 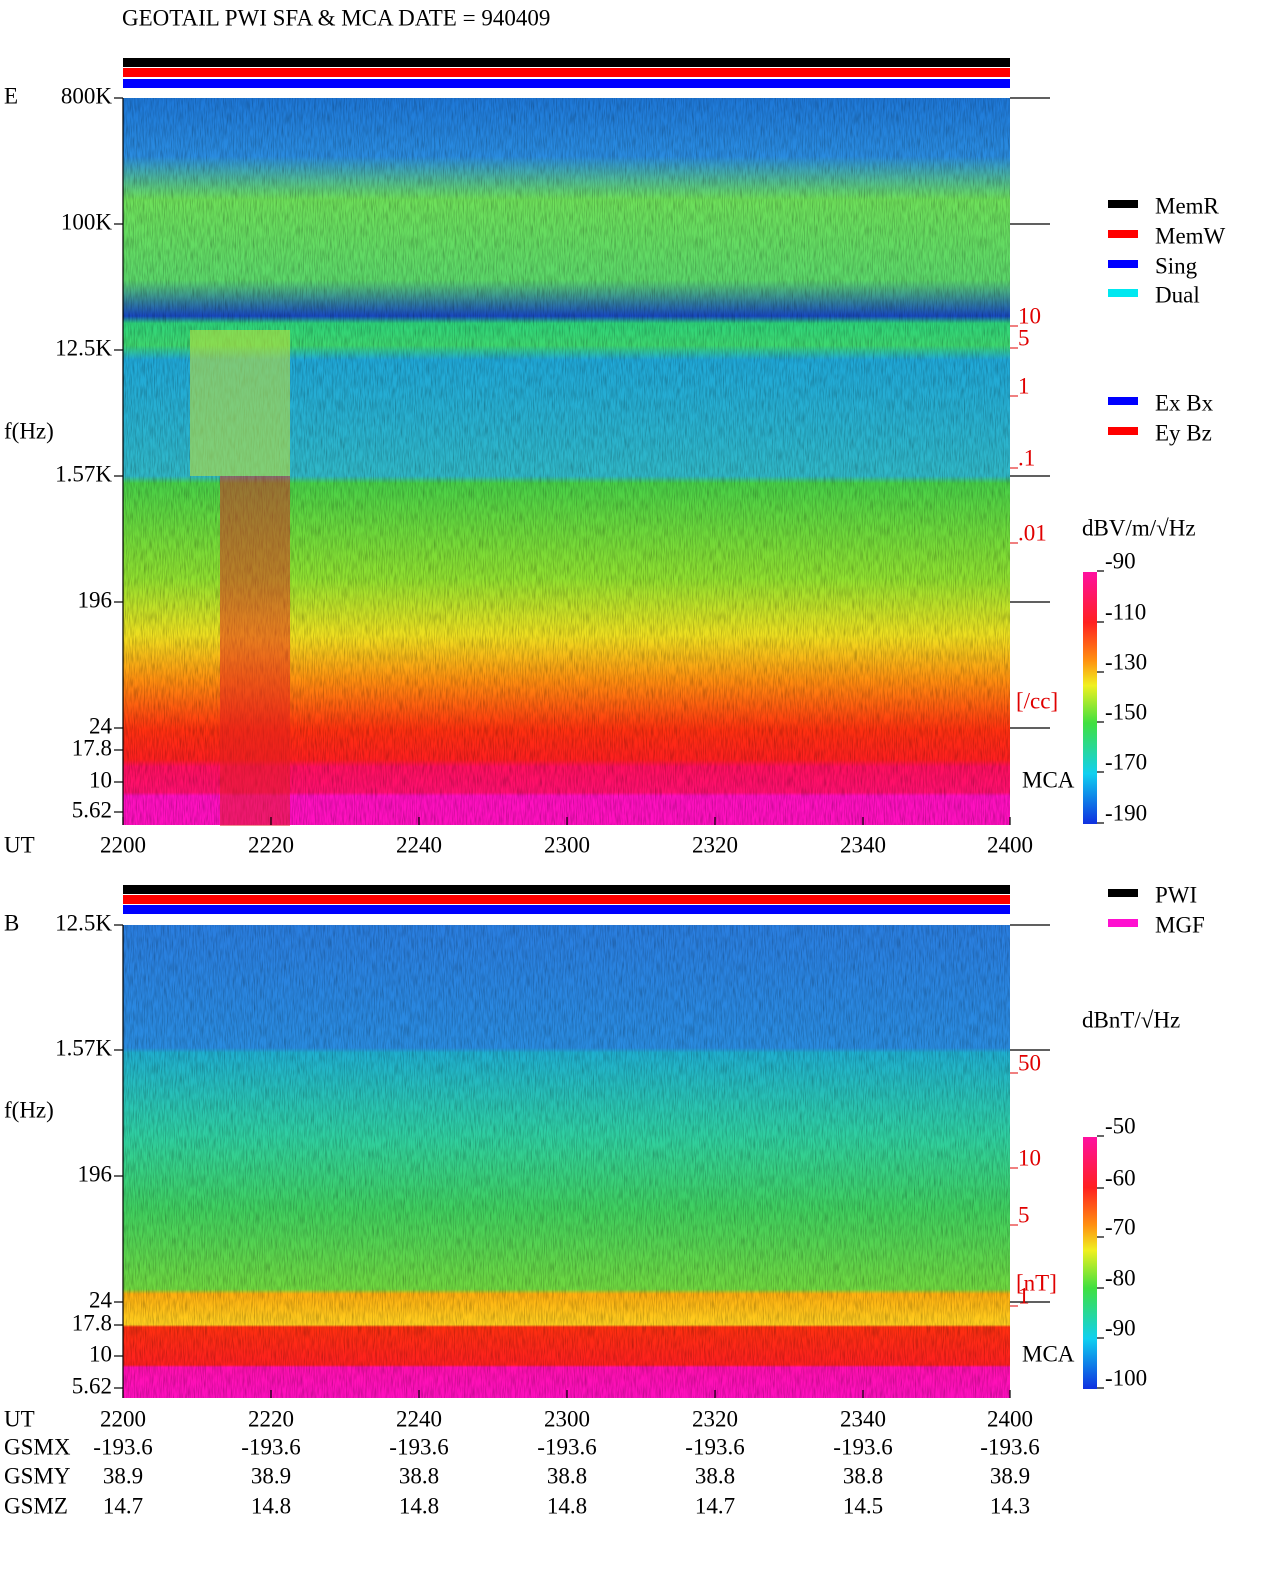 What do you see at coordinates (37, 1475) in the screenshot?
I see `orbit-label: GSMY` at bounding box center [37, 1475].